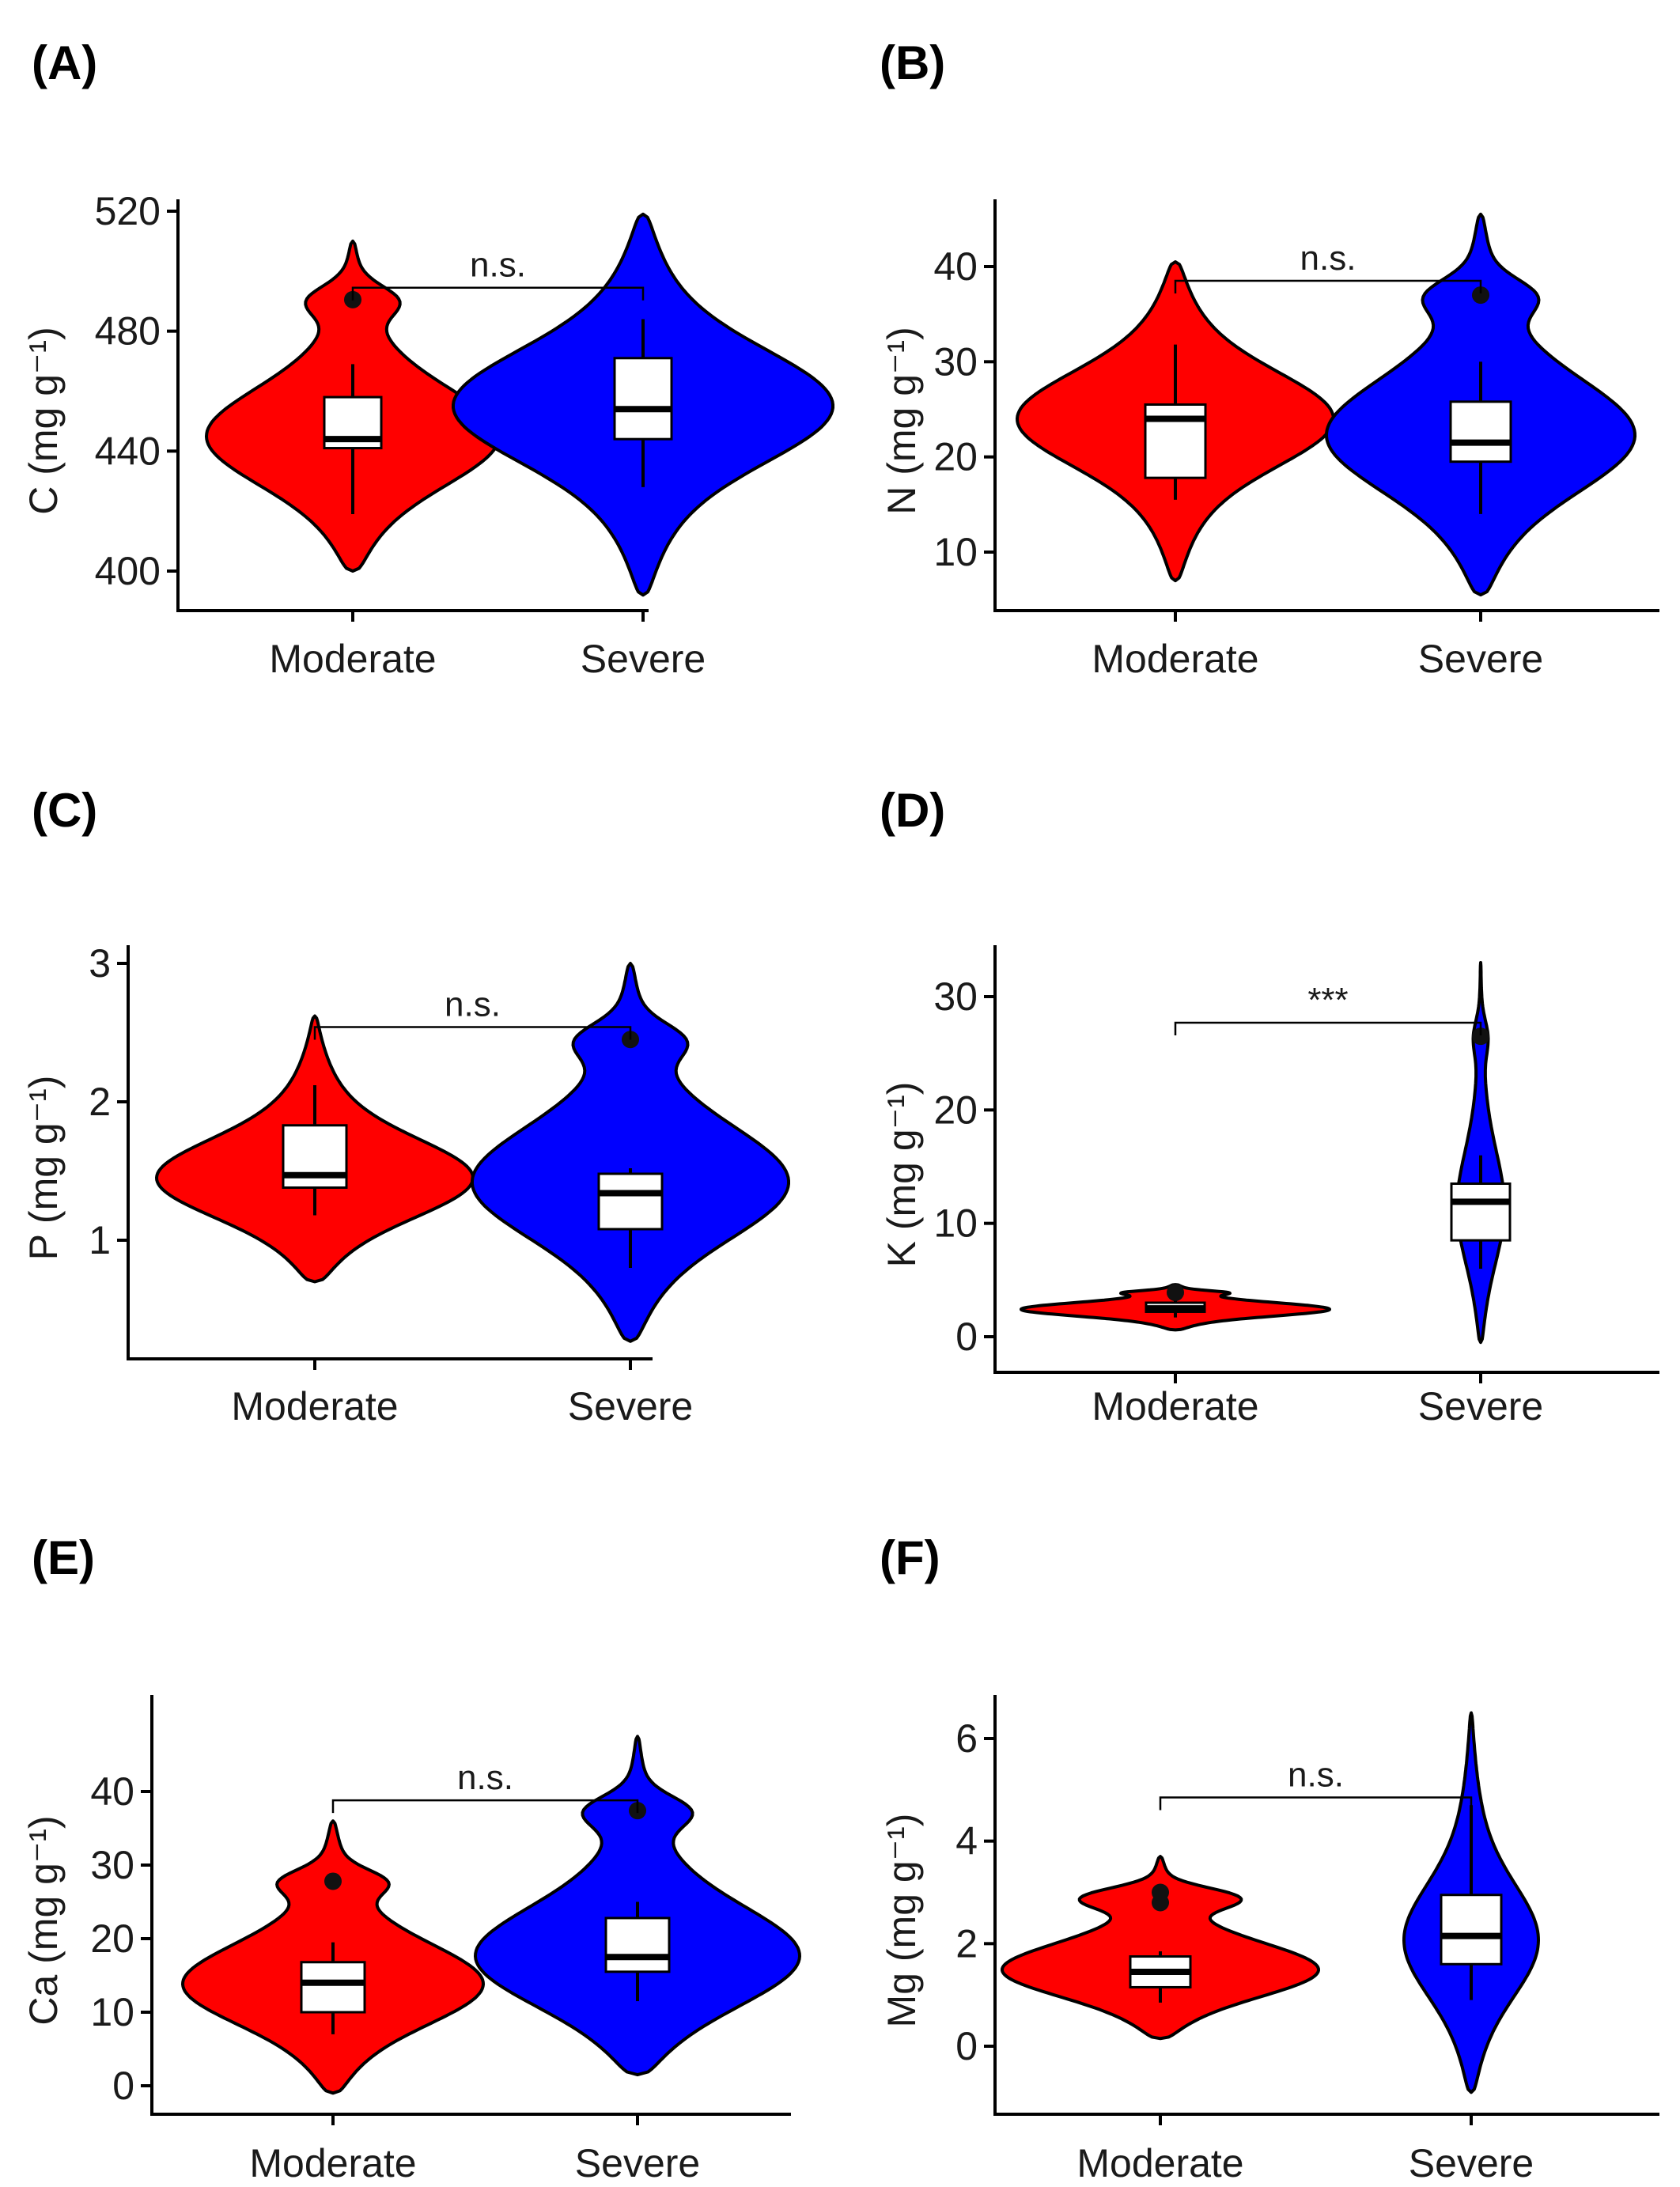 The height and width of the screenshot is (2187, 1680). What do you see at coordinates (64, 810) in the screenshot?
I see `panel-label: (C)` at bounding box center [64, 810].